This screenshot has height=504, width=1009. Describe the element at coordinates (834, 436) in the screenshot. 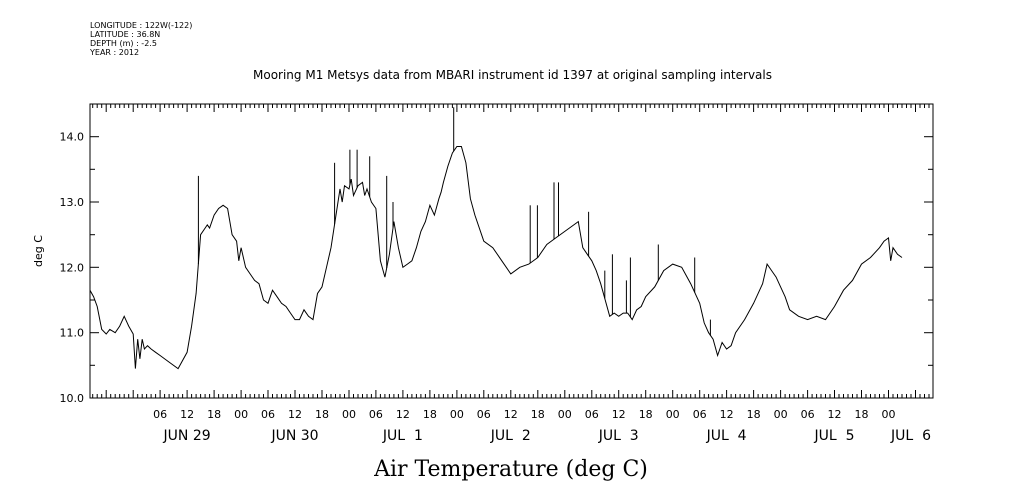

I see `day-label: JUL 5` at that location.